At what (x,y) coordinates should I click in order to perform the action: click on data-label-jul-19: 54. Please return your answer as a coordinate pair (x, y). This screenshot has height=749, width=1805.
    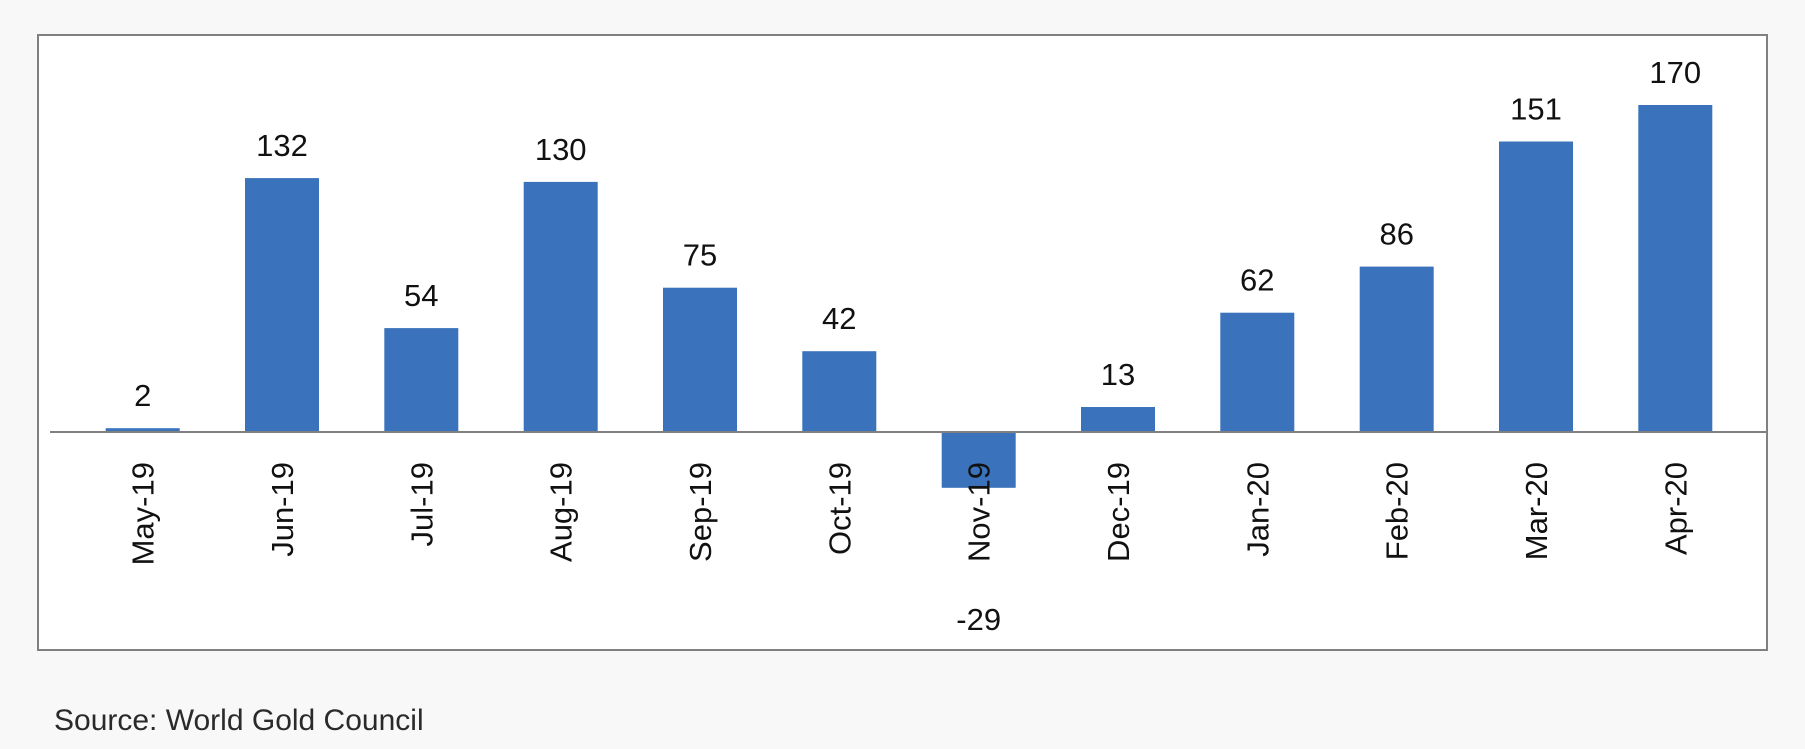
    Looking at the image, I should click on (421, 295).